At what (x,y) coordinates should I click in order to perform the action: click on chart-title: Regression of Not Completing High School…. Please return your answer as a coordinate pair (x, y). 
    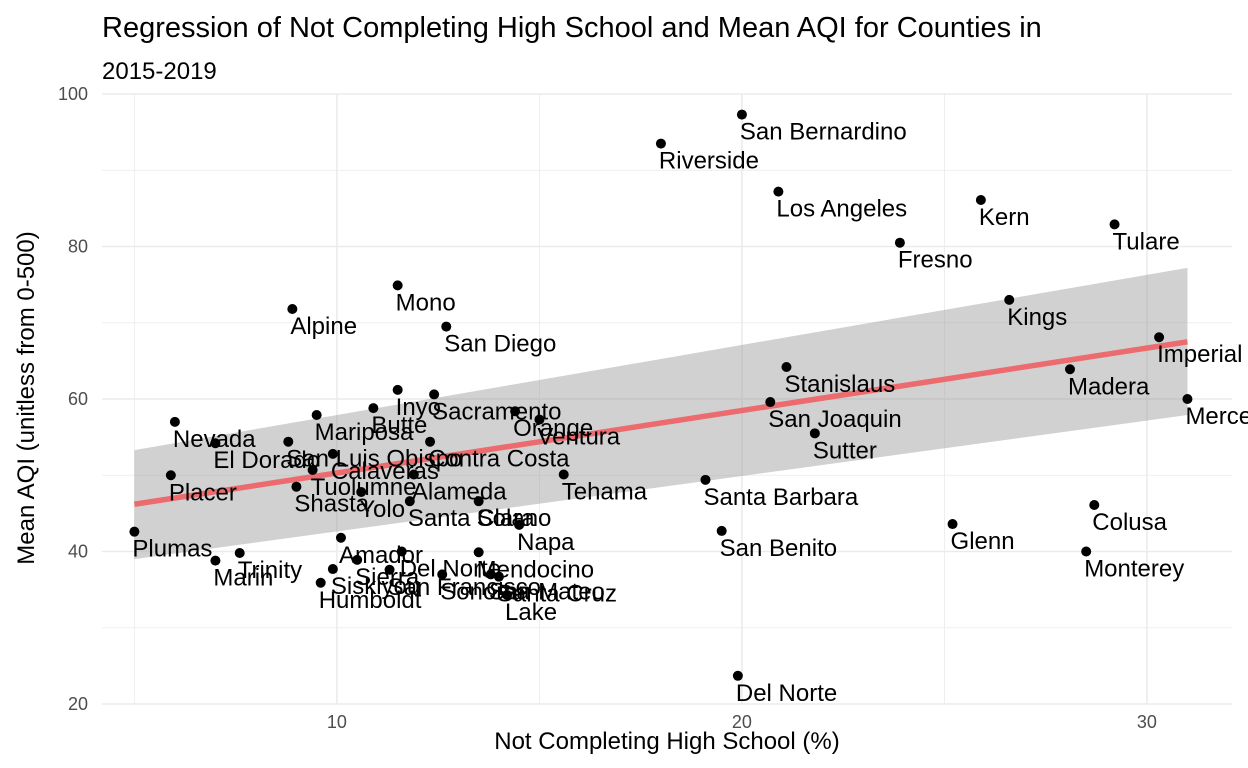
    Looking at the image, I should click on (572, 28).